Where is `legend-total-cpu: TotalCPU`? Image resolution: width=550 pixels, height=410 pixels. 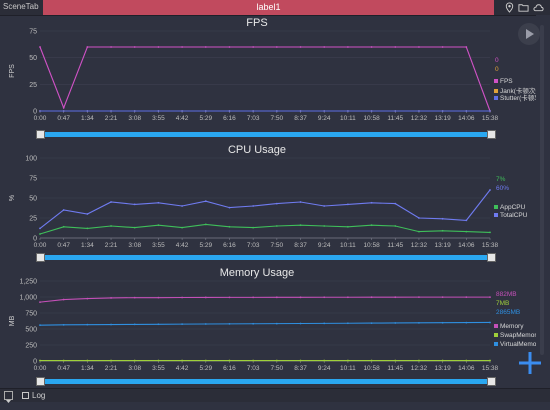 legend-total-cpu: TotalCPU is located at coordinates (510, 215).